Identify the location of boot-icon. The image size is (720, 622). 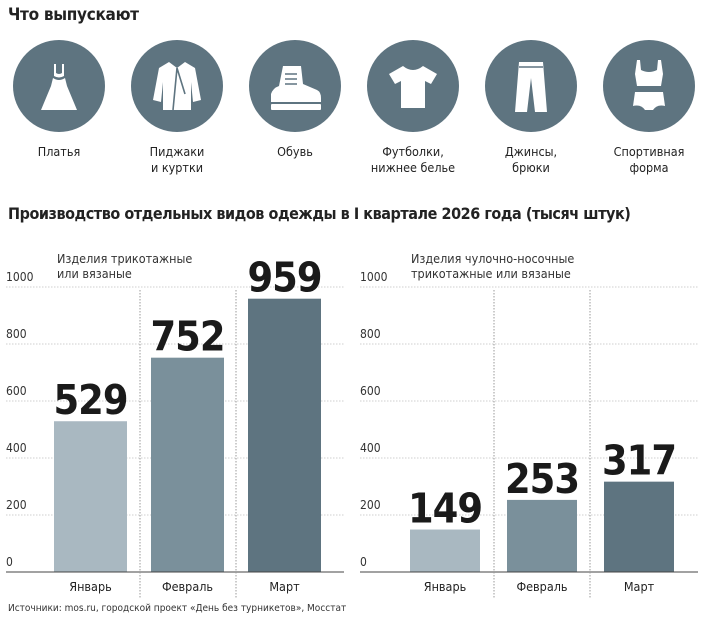
(295, 86).